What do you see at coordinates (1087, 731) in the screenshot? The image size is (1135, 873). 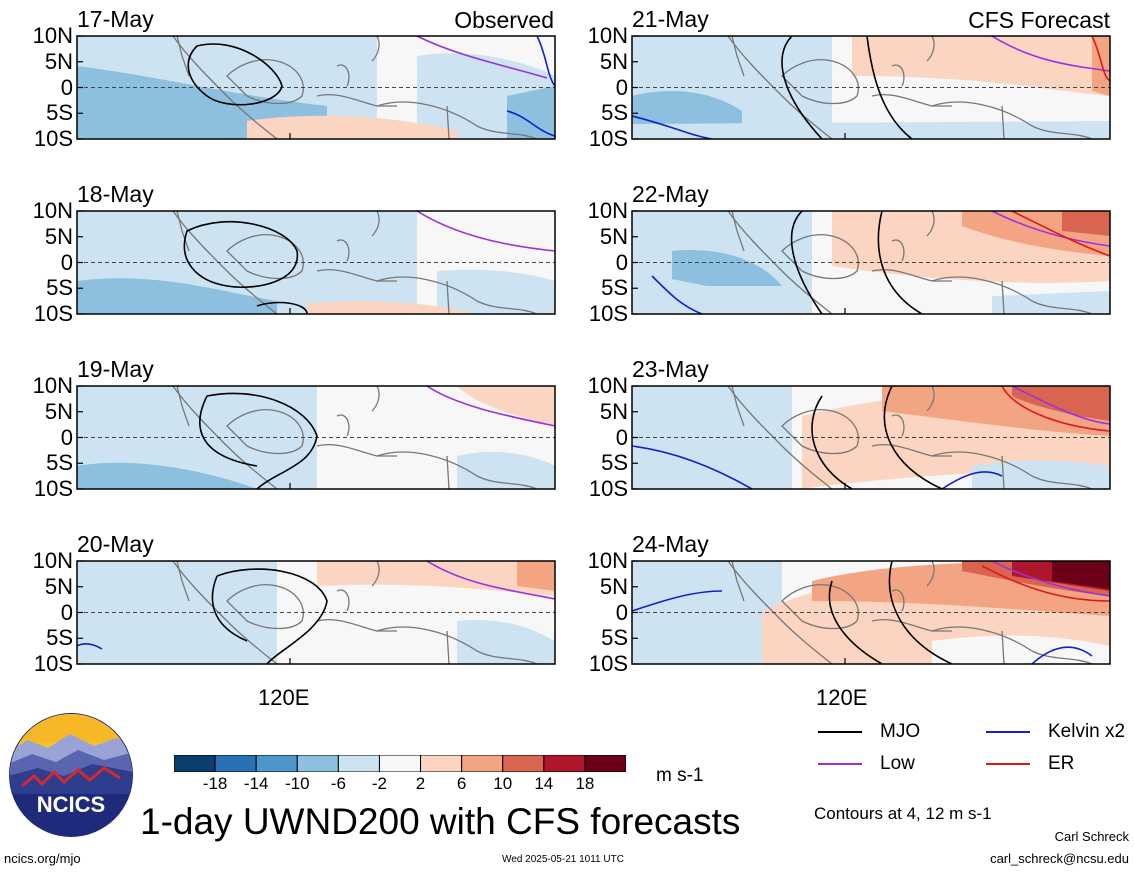 I see `legend-label: Kelvin x2` at bounding box center [1087, 731].